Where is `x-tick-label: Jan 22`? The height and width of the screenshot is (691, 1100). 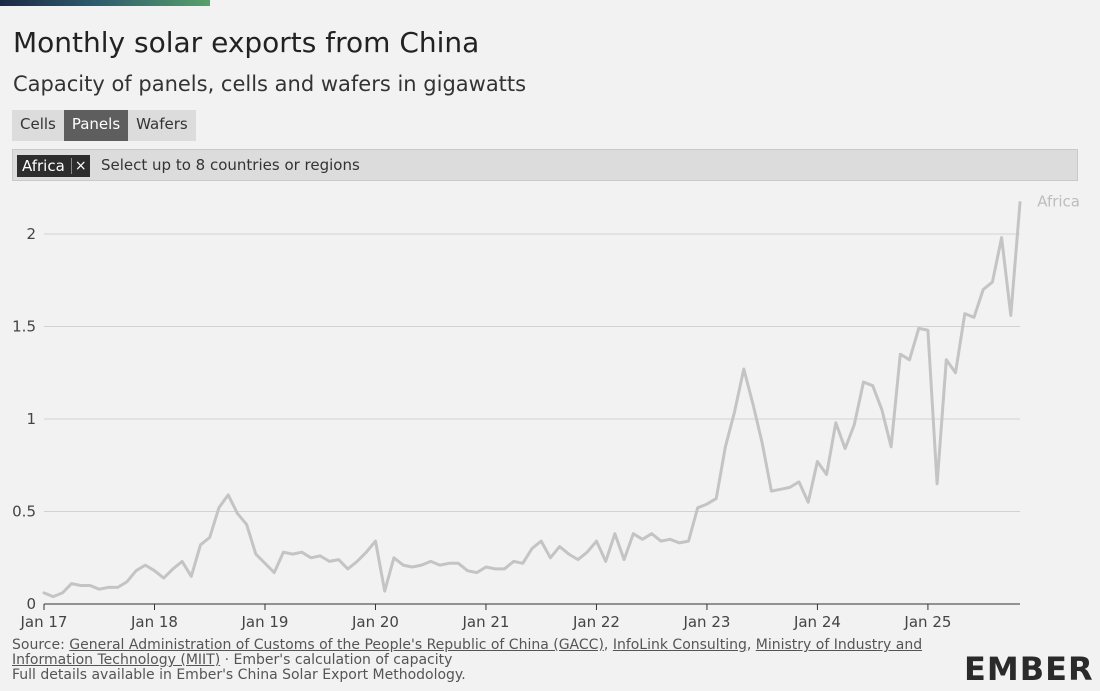
x-tick-label: Jan 22 is located at coordinates (596, 622).